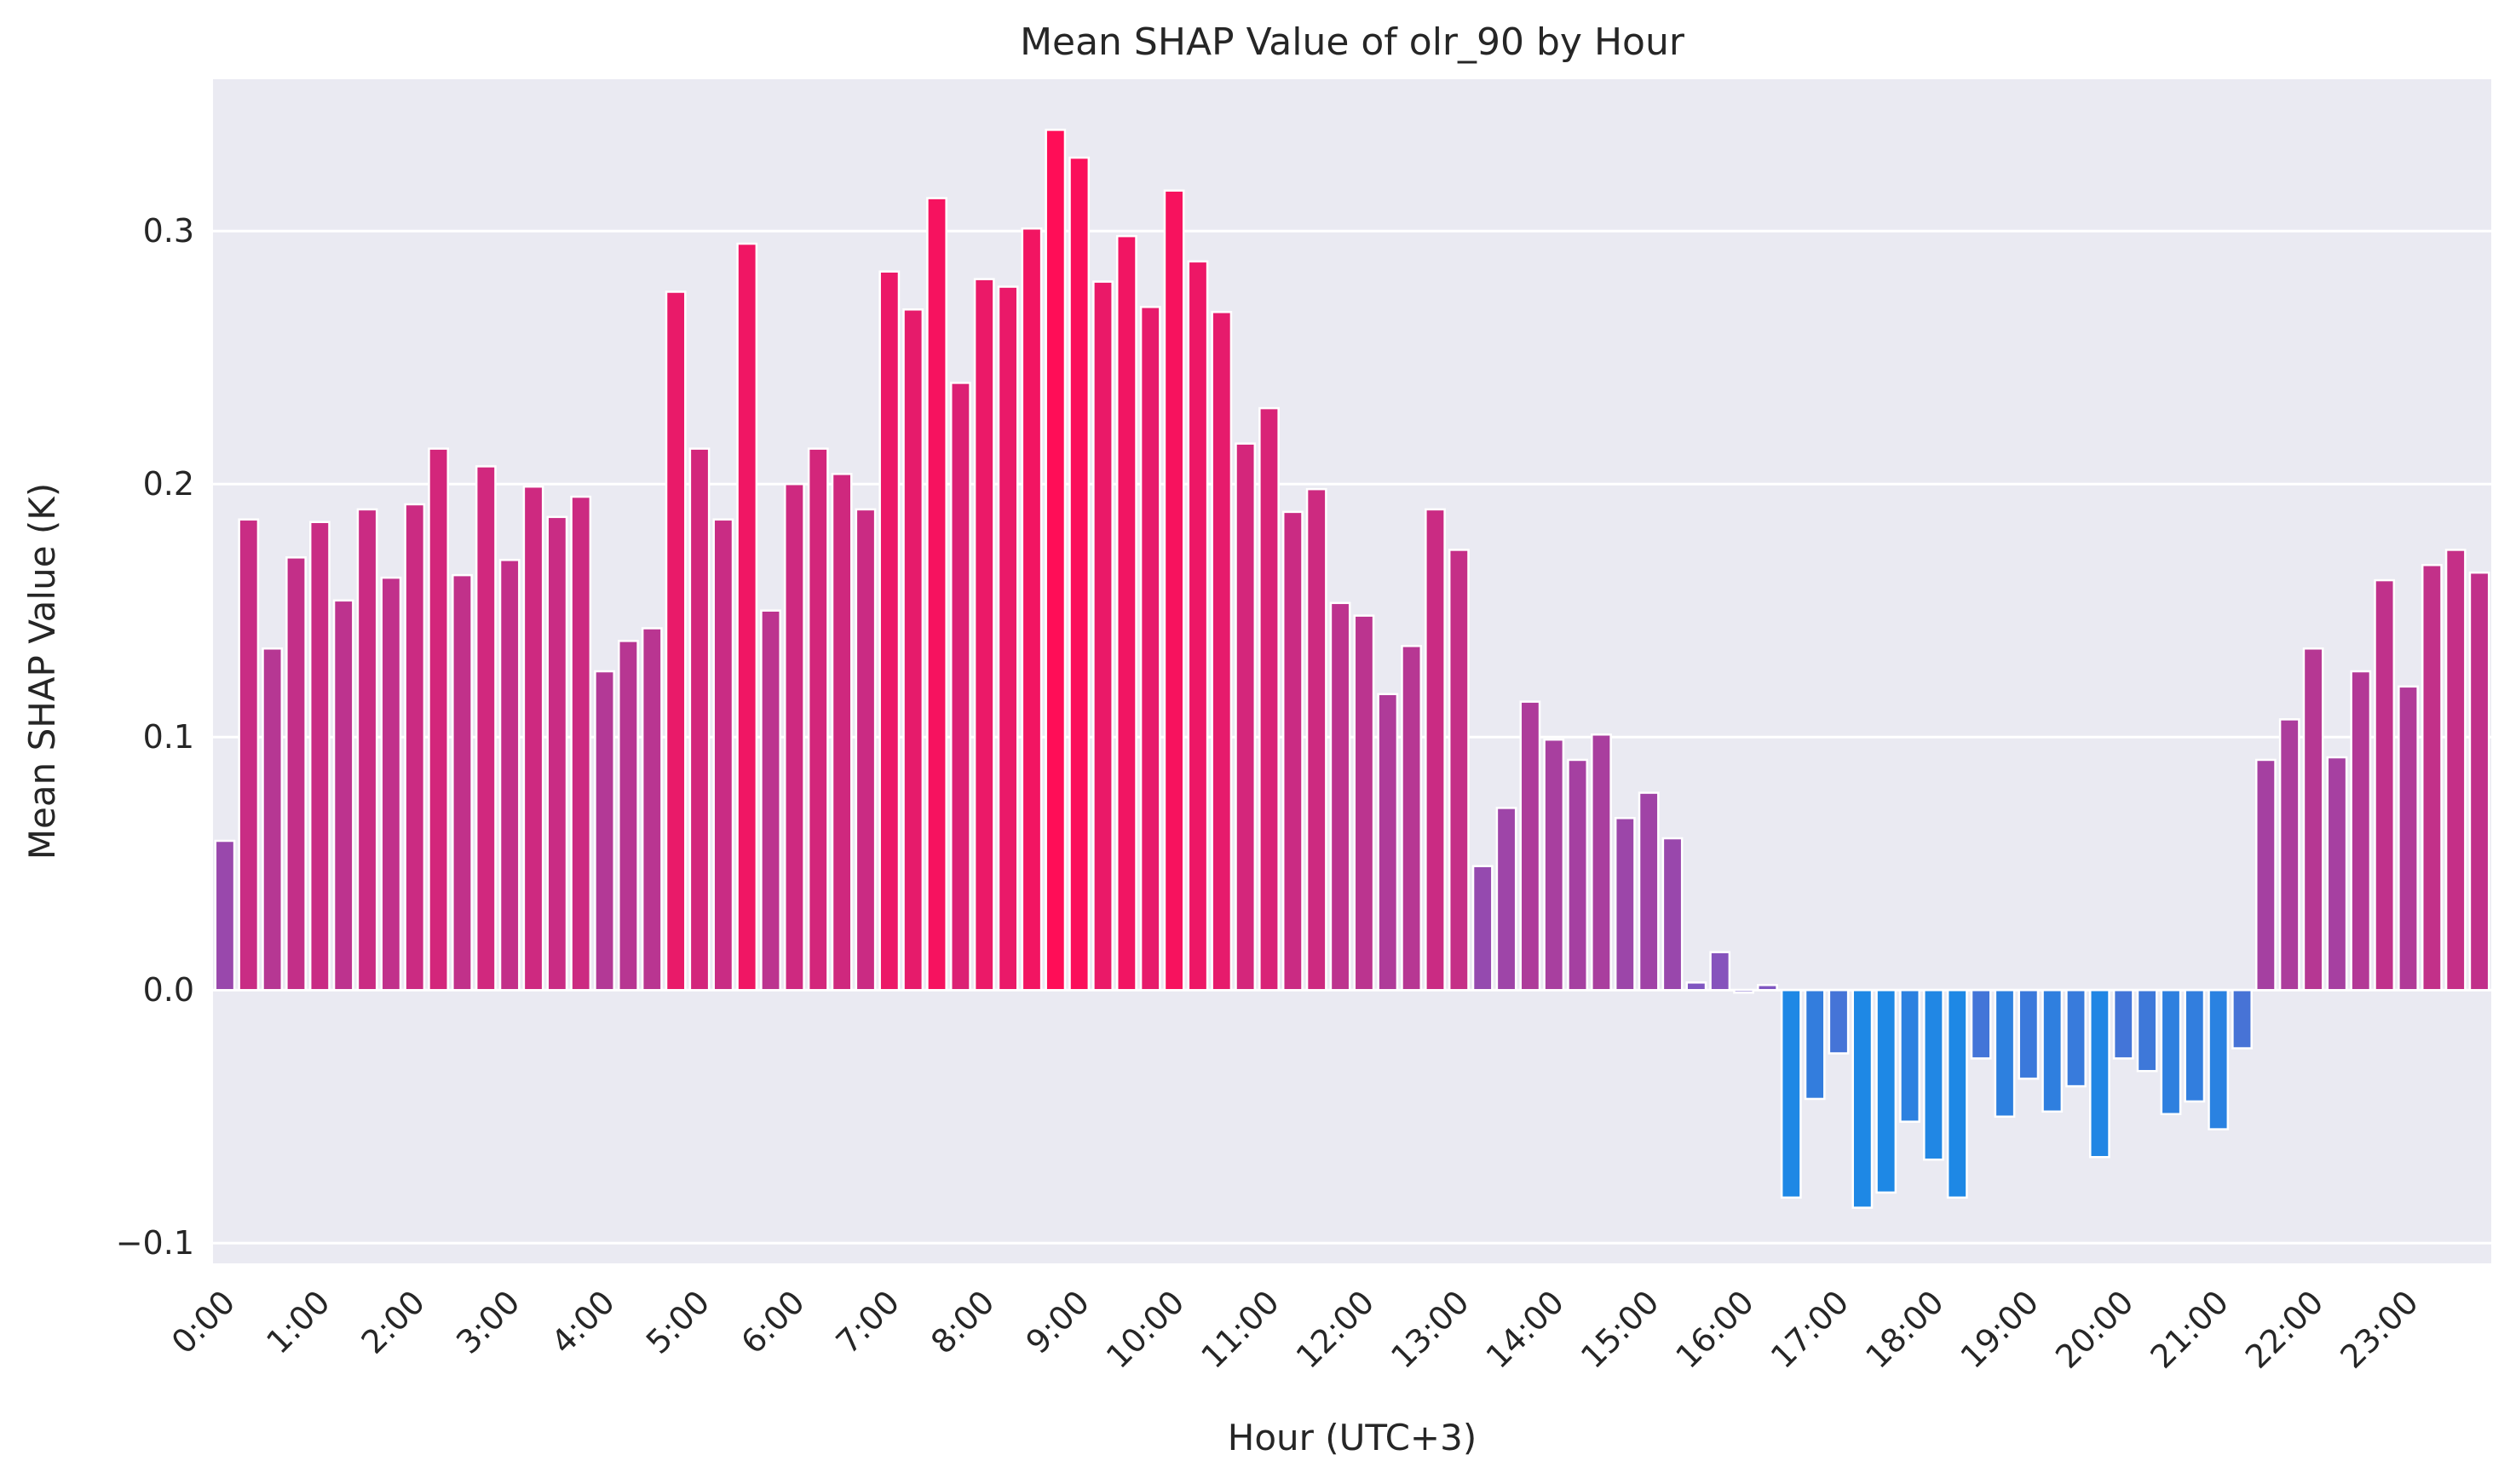 The width and height of the screenshot is (2510, 1484). Describe the element at coordinates (1145, 1329) in the screenshot. I see `x-tick-label: 10:00` at that location.